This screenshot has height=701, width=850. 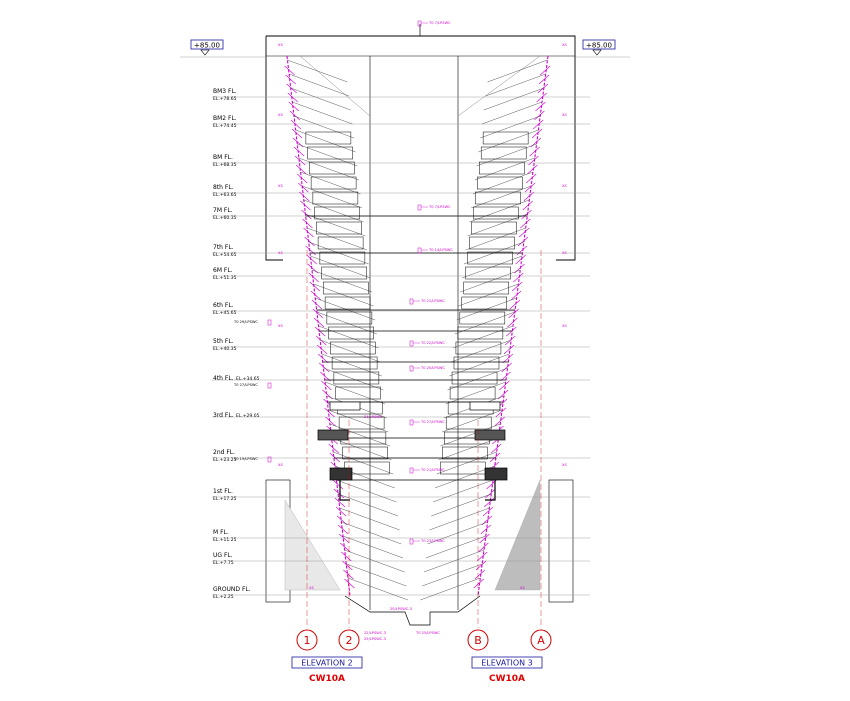 I want to click on level-elevation: EL.+17.25, so click(x=225, y=499).